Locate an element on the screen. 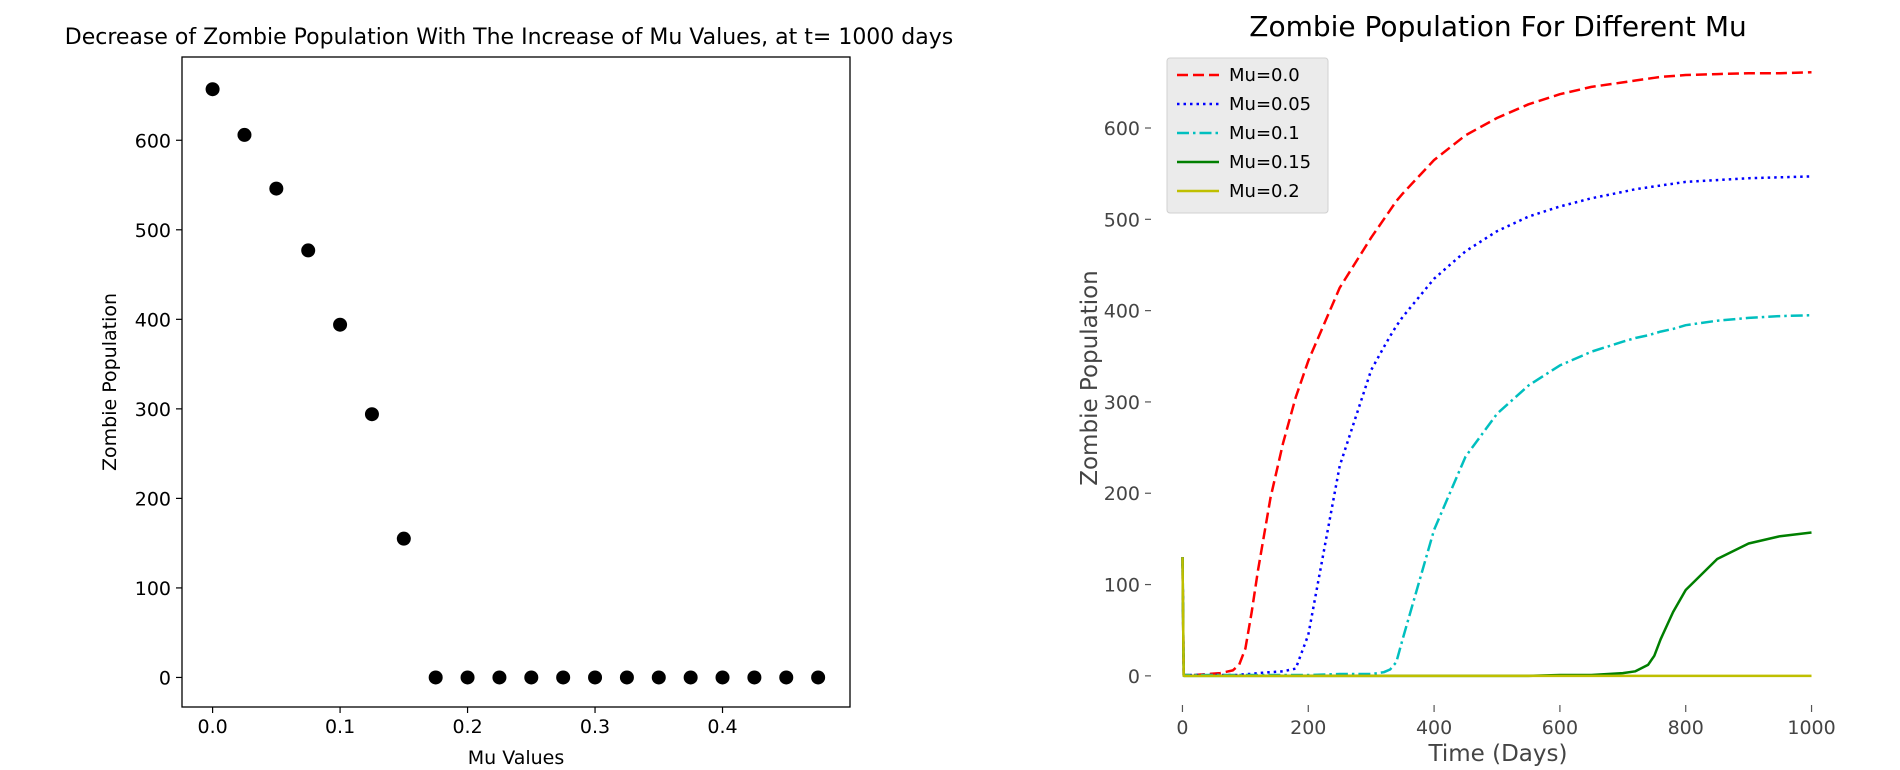  line-chart-title: Zombie Population For Different Mu is located at coordinates (1497, 26).